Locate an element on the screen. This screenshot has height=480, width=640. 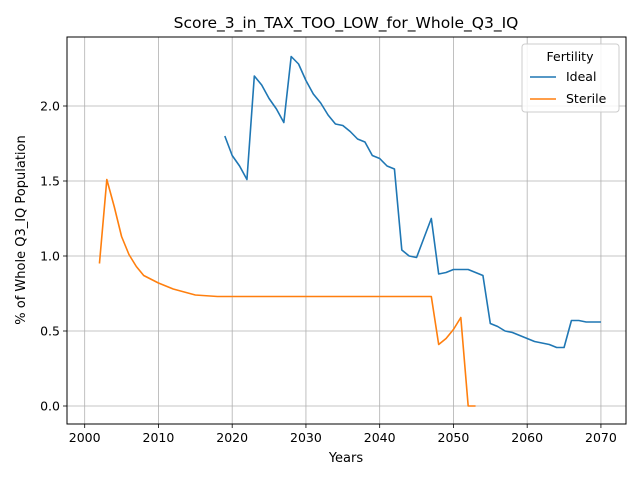
y-tick-label: 1.0 is located at coordinates (50, 256).